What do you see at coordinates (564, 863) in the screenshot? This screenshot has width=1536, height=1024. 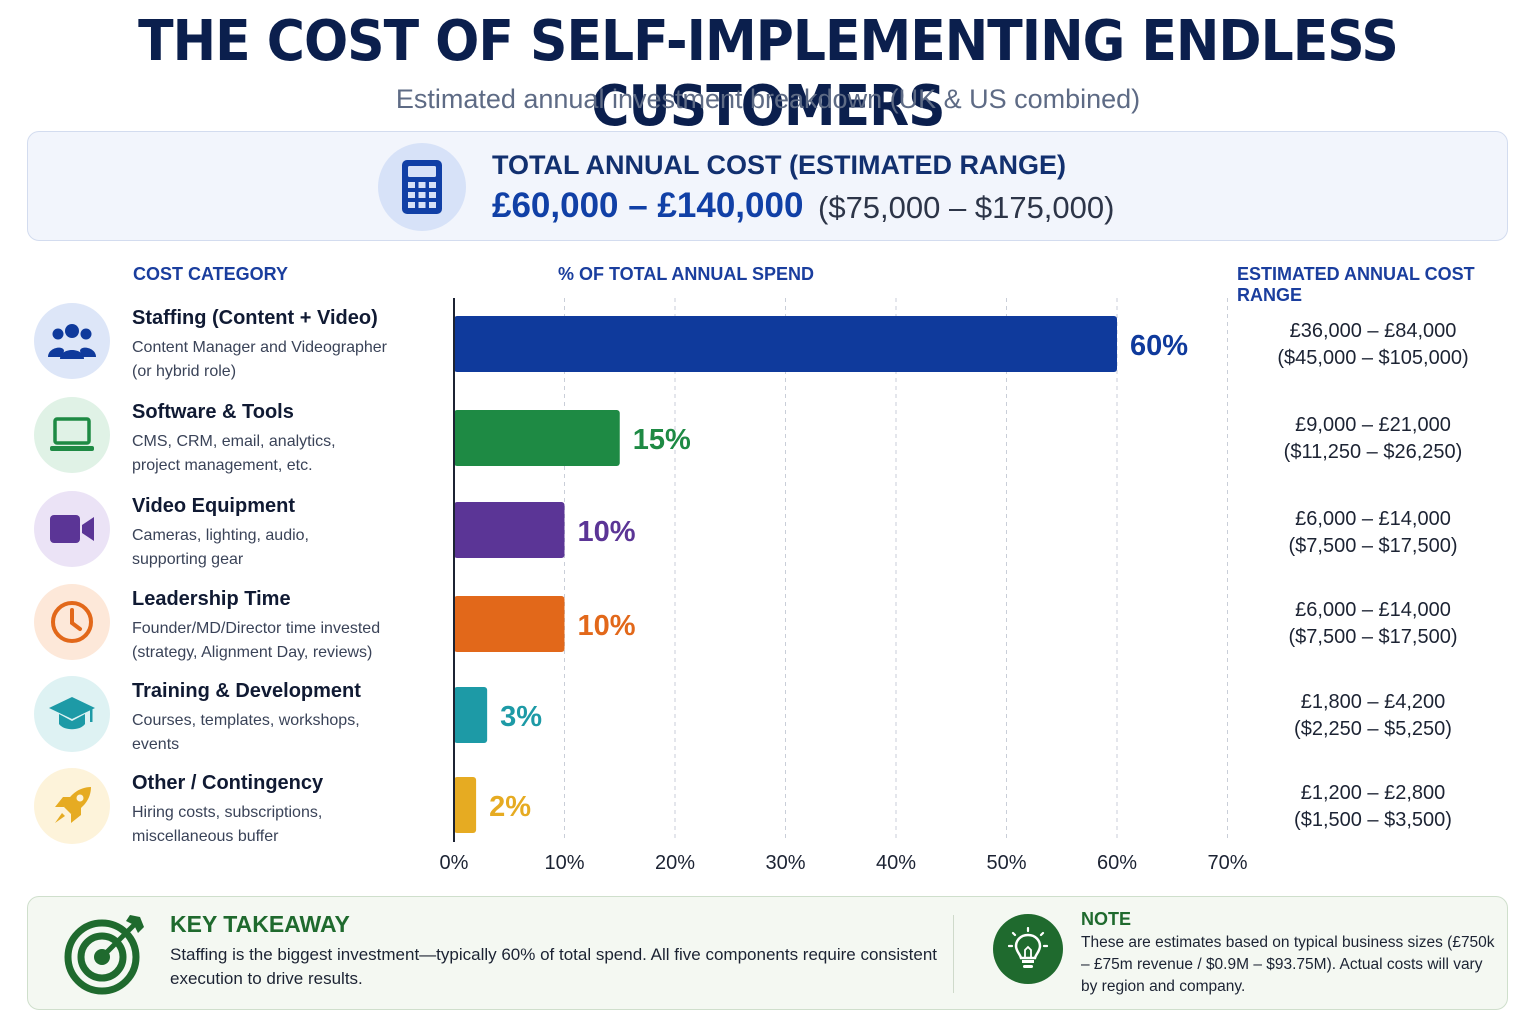 I see `x-tick-label: 10%` at bounding box center [564, 863].